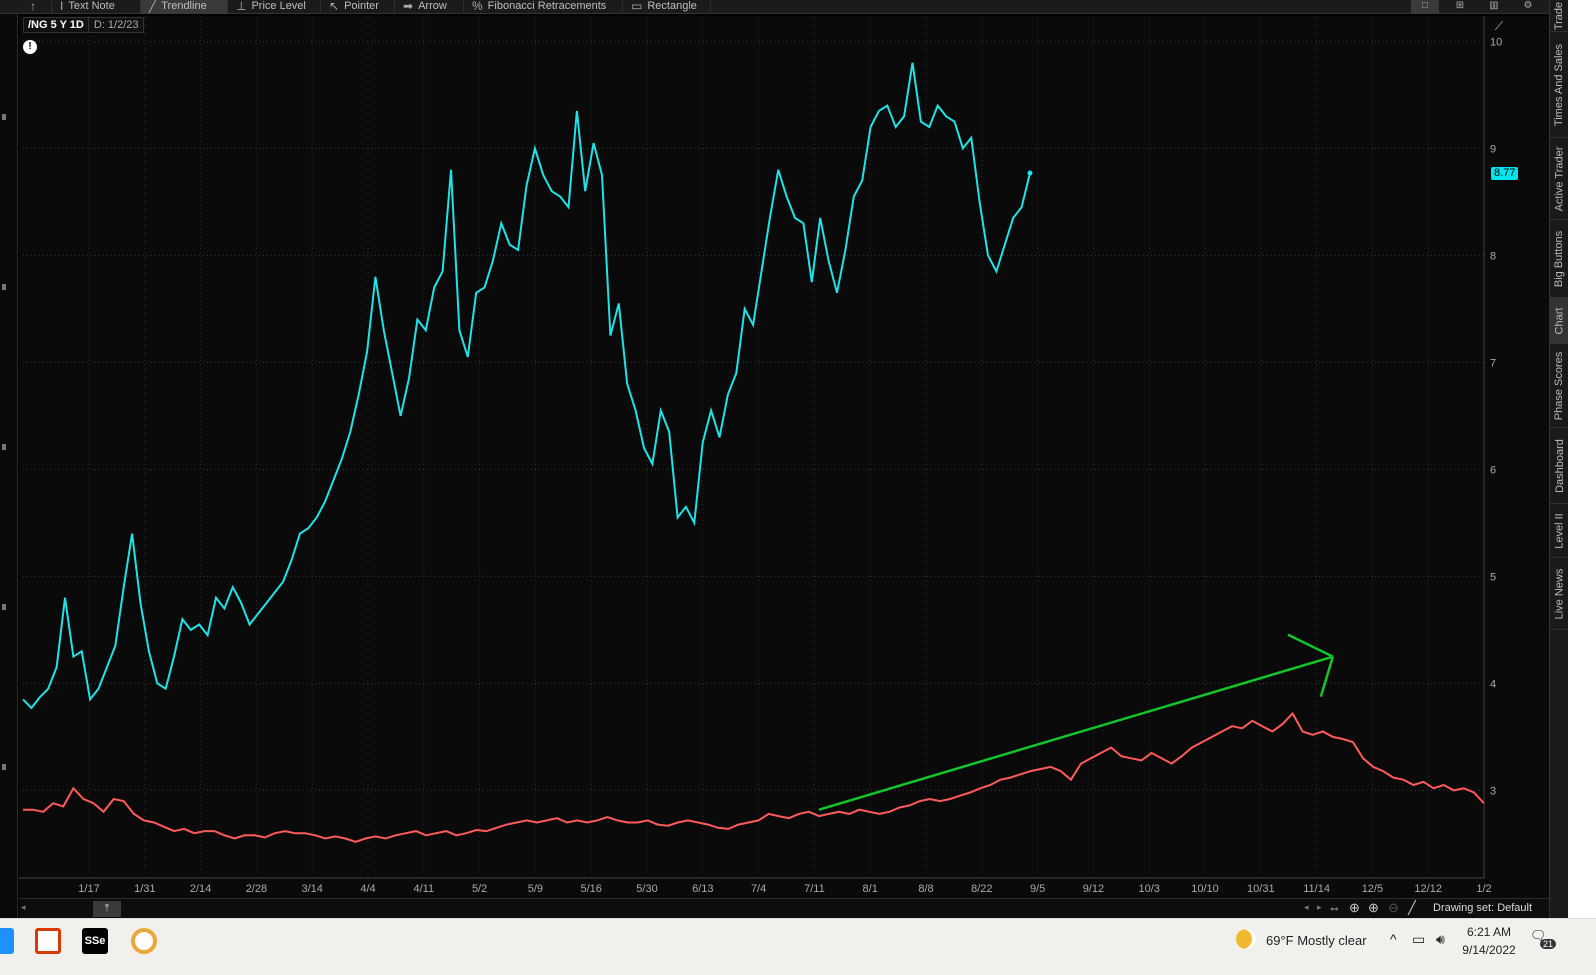  What do you see at coordinates (758, 889) in the screenshot?
I see `x-tick-label: 7/4` at bounding box center [758, 889].